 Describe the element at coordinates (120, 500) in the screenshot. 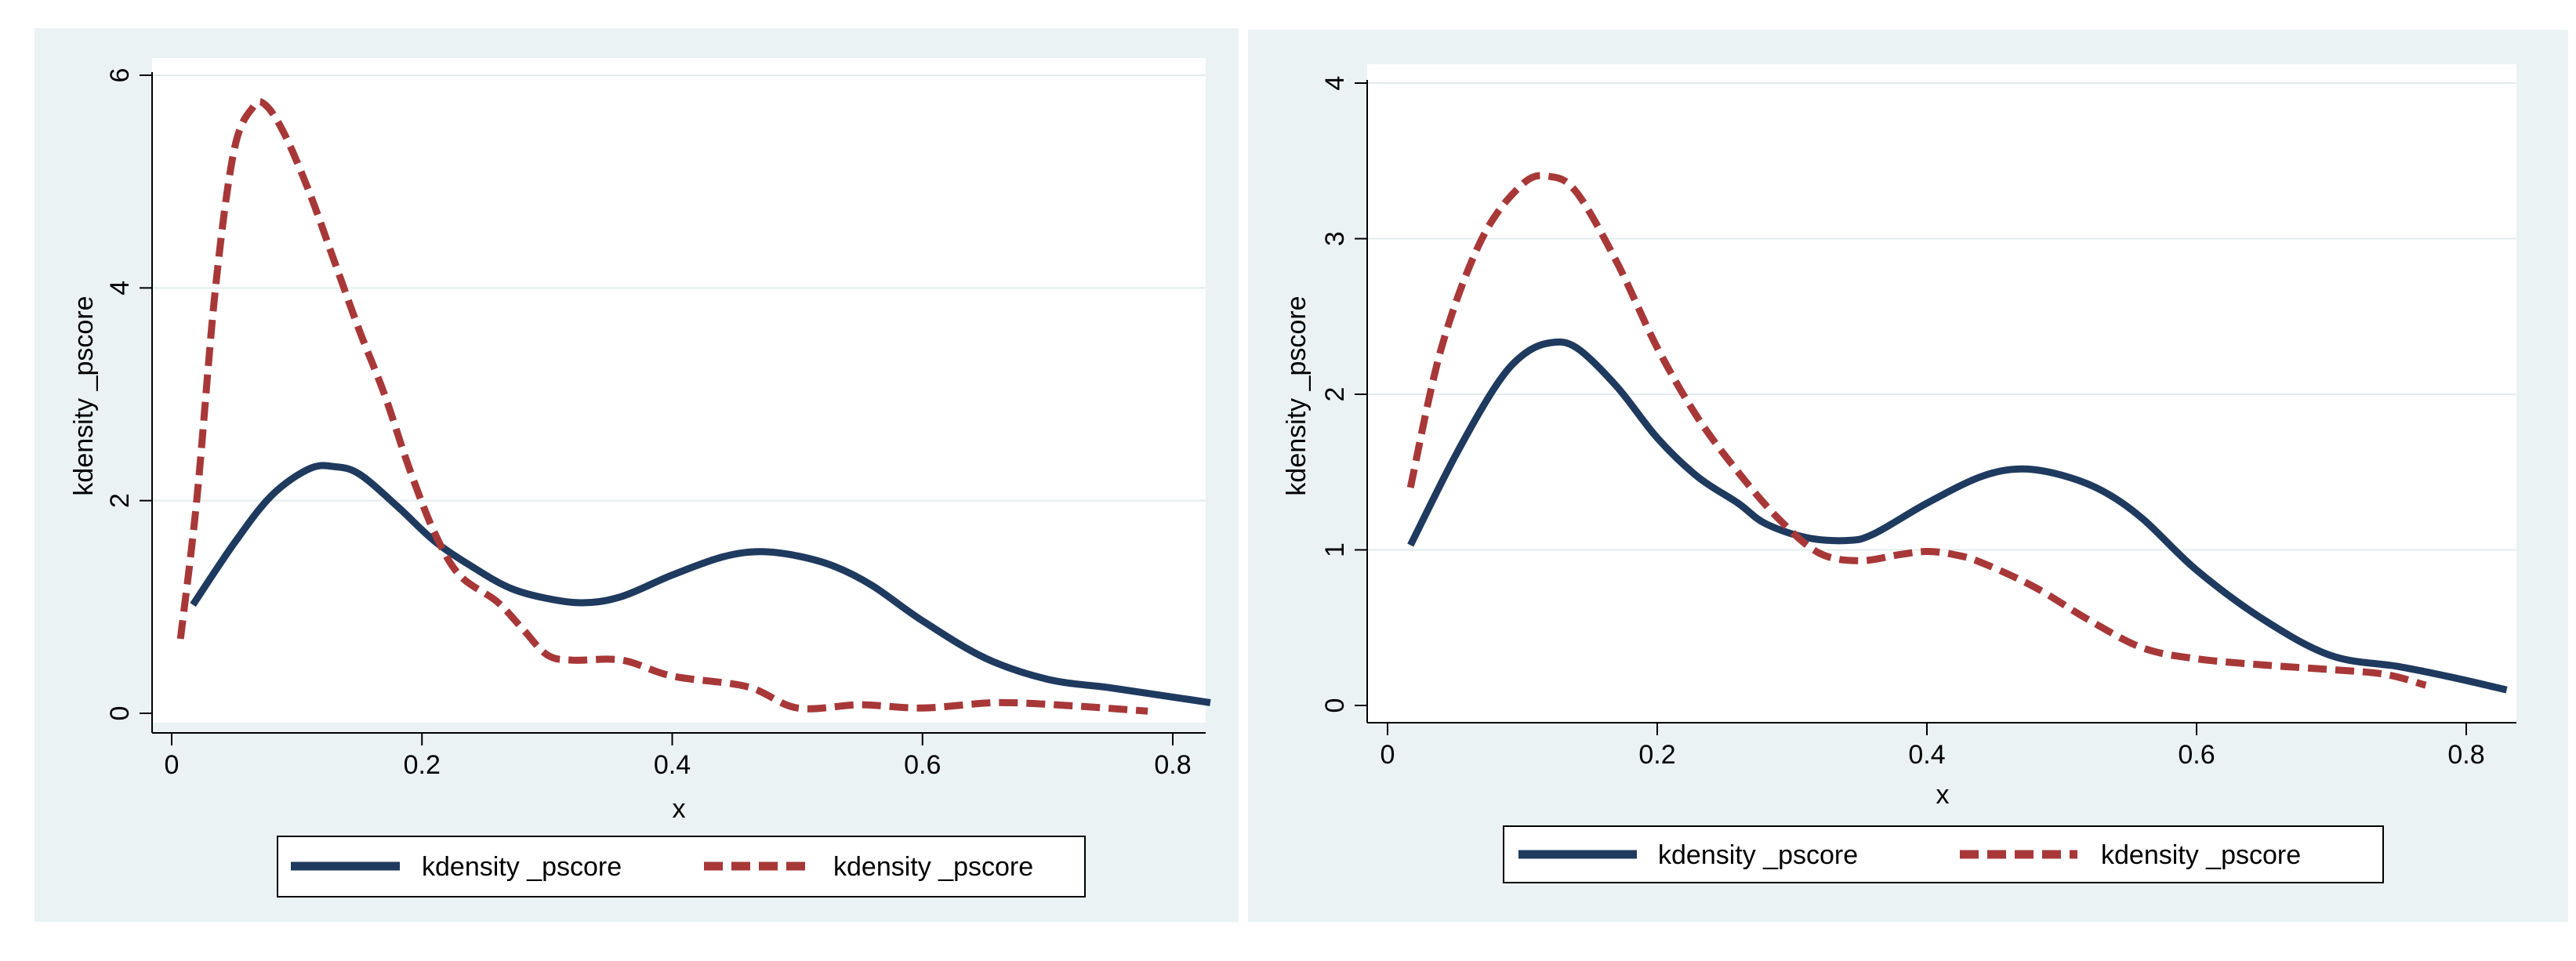

I see `left-y-tick-label: 2` at that location.